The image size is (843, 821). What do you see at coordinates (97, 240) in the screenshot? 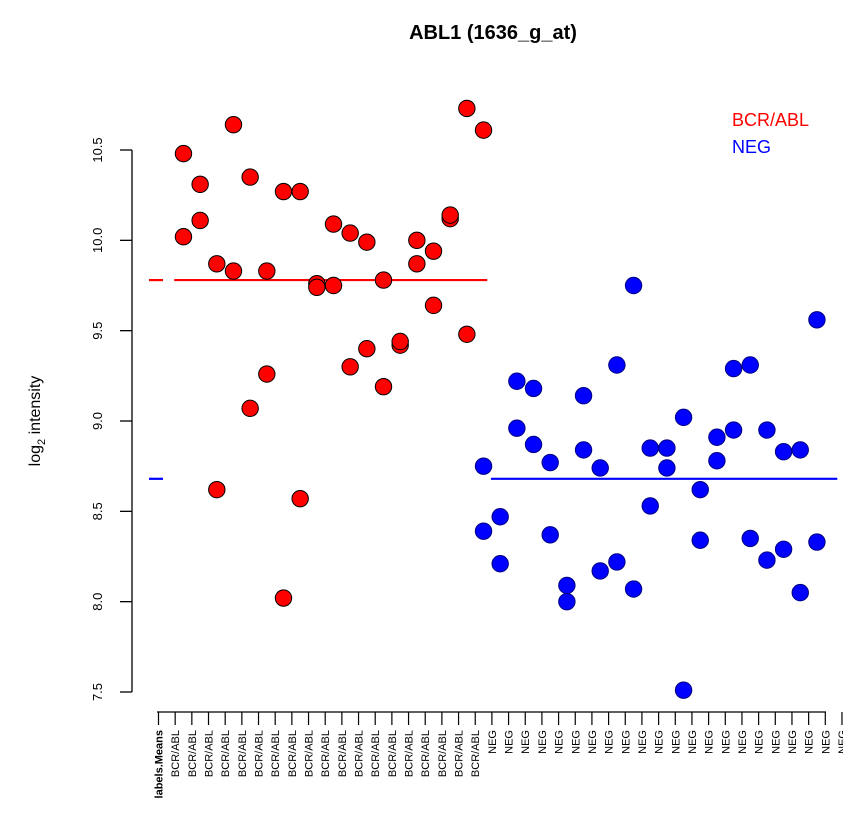
I see `y-tick-label: 10.0` at bounding box center [97, 240].